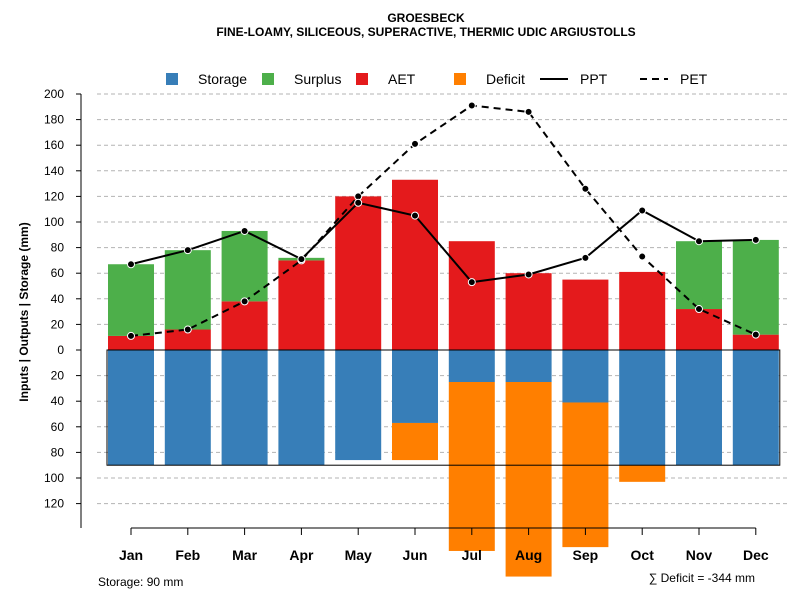 The width and height of the screenshot is (800, 600). Describe the element at coordinates (702, 578) in the screenshot. I see `deficit-label: ∑ Deficit = -344 mm` at that location.